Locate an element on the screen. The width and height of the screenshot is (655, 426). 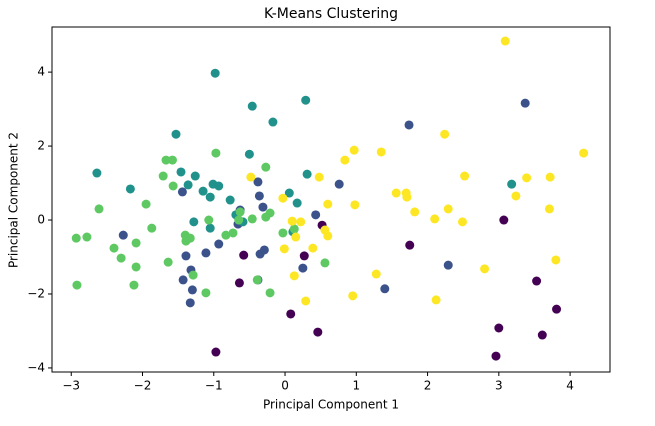
x-tick-label: −1 is located at coordinates (214, 386).